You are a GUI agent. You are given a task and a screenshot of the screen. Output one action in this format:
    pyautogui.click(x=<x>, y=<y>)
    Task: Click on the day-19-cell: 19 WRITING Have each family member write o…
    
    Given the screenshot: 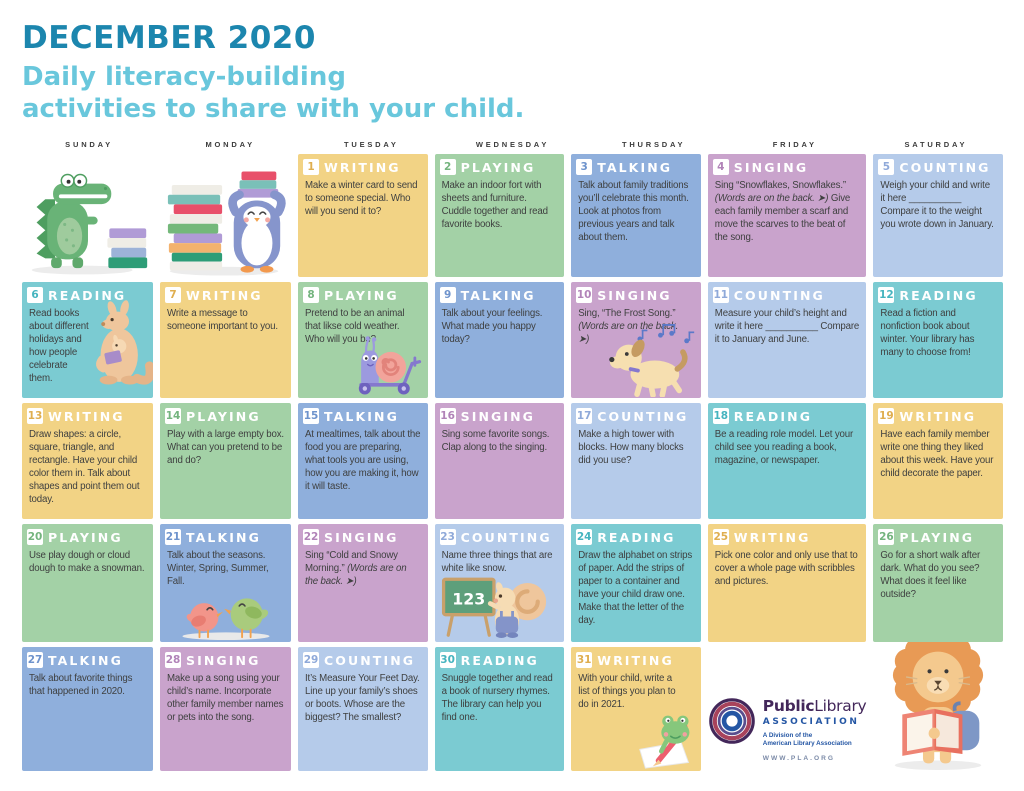 What is the action you would take?
    pyautogui.click(x=938, y=461)
    